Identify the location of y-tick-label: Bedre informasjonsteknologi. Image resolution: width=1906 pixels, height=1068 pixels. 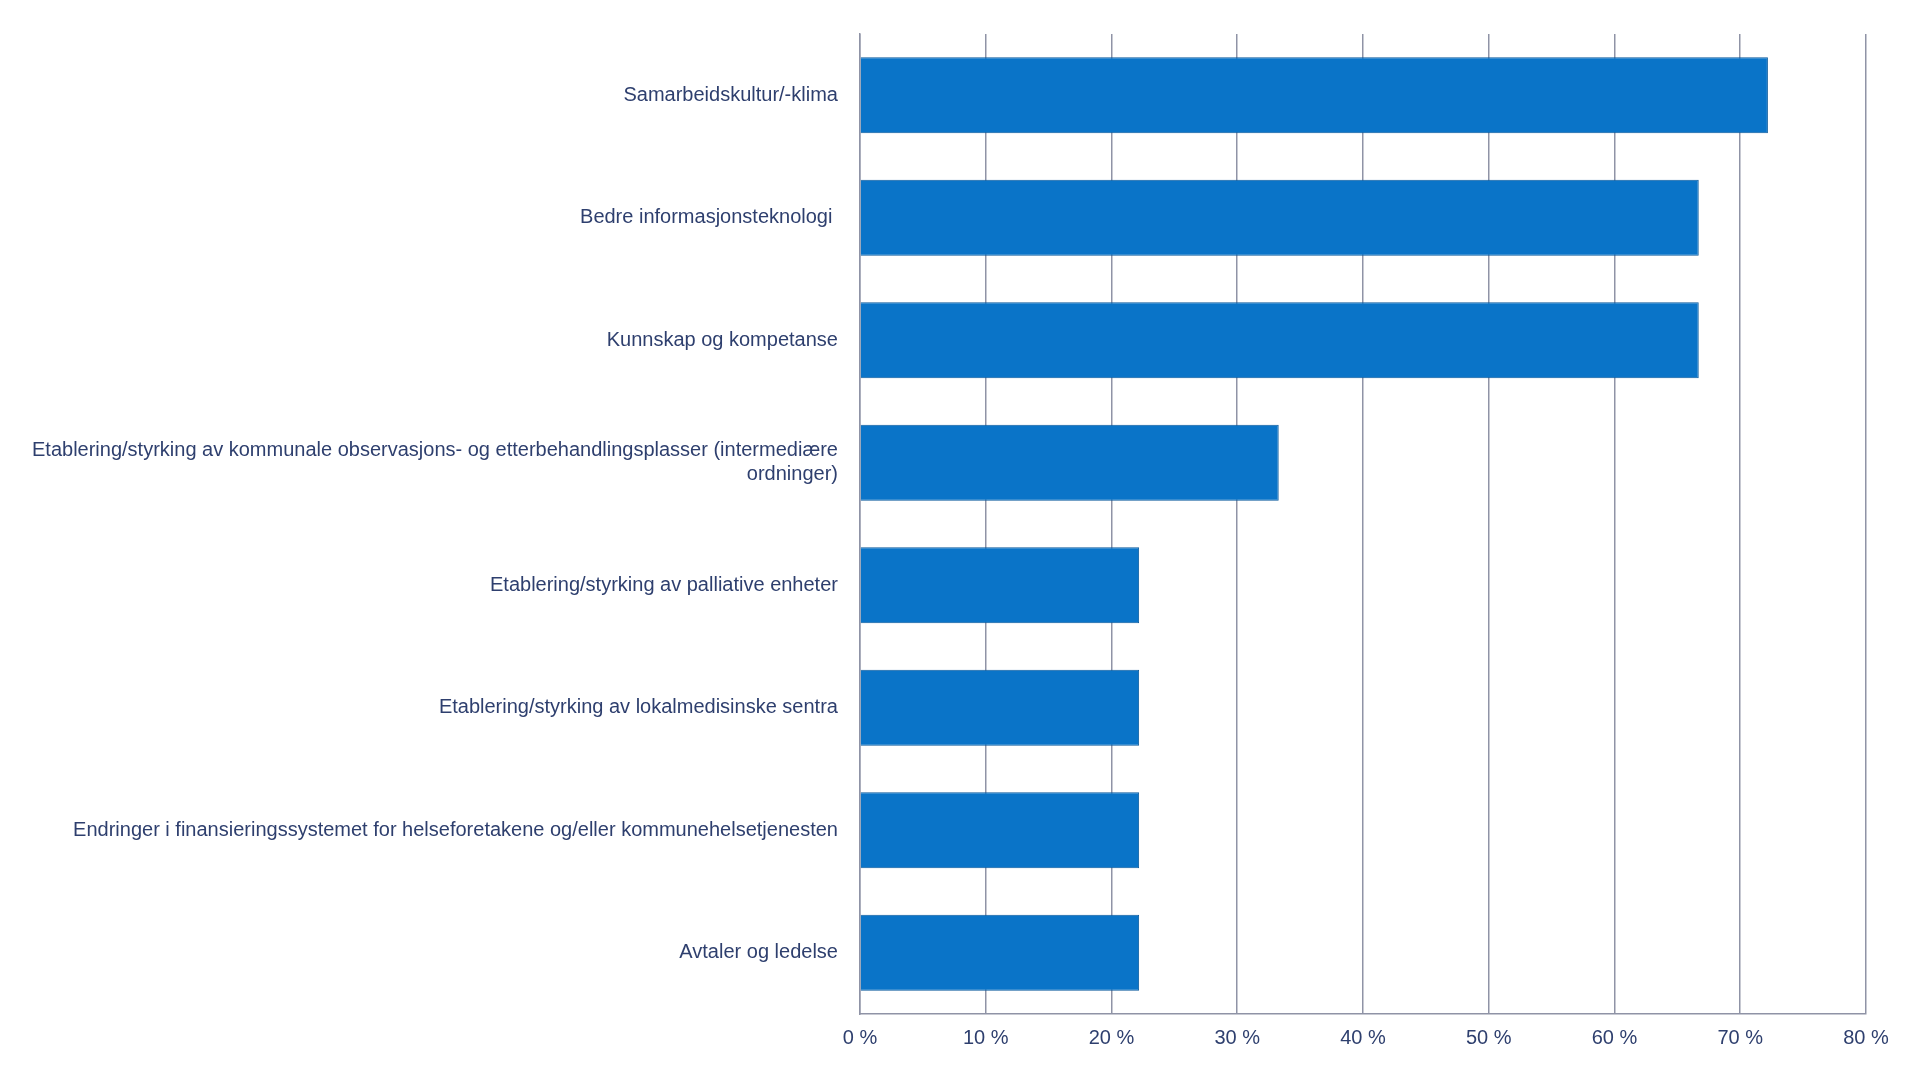
(709, 216).